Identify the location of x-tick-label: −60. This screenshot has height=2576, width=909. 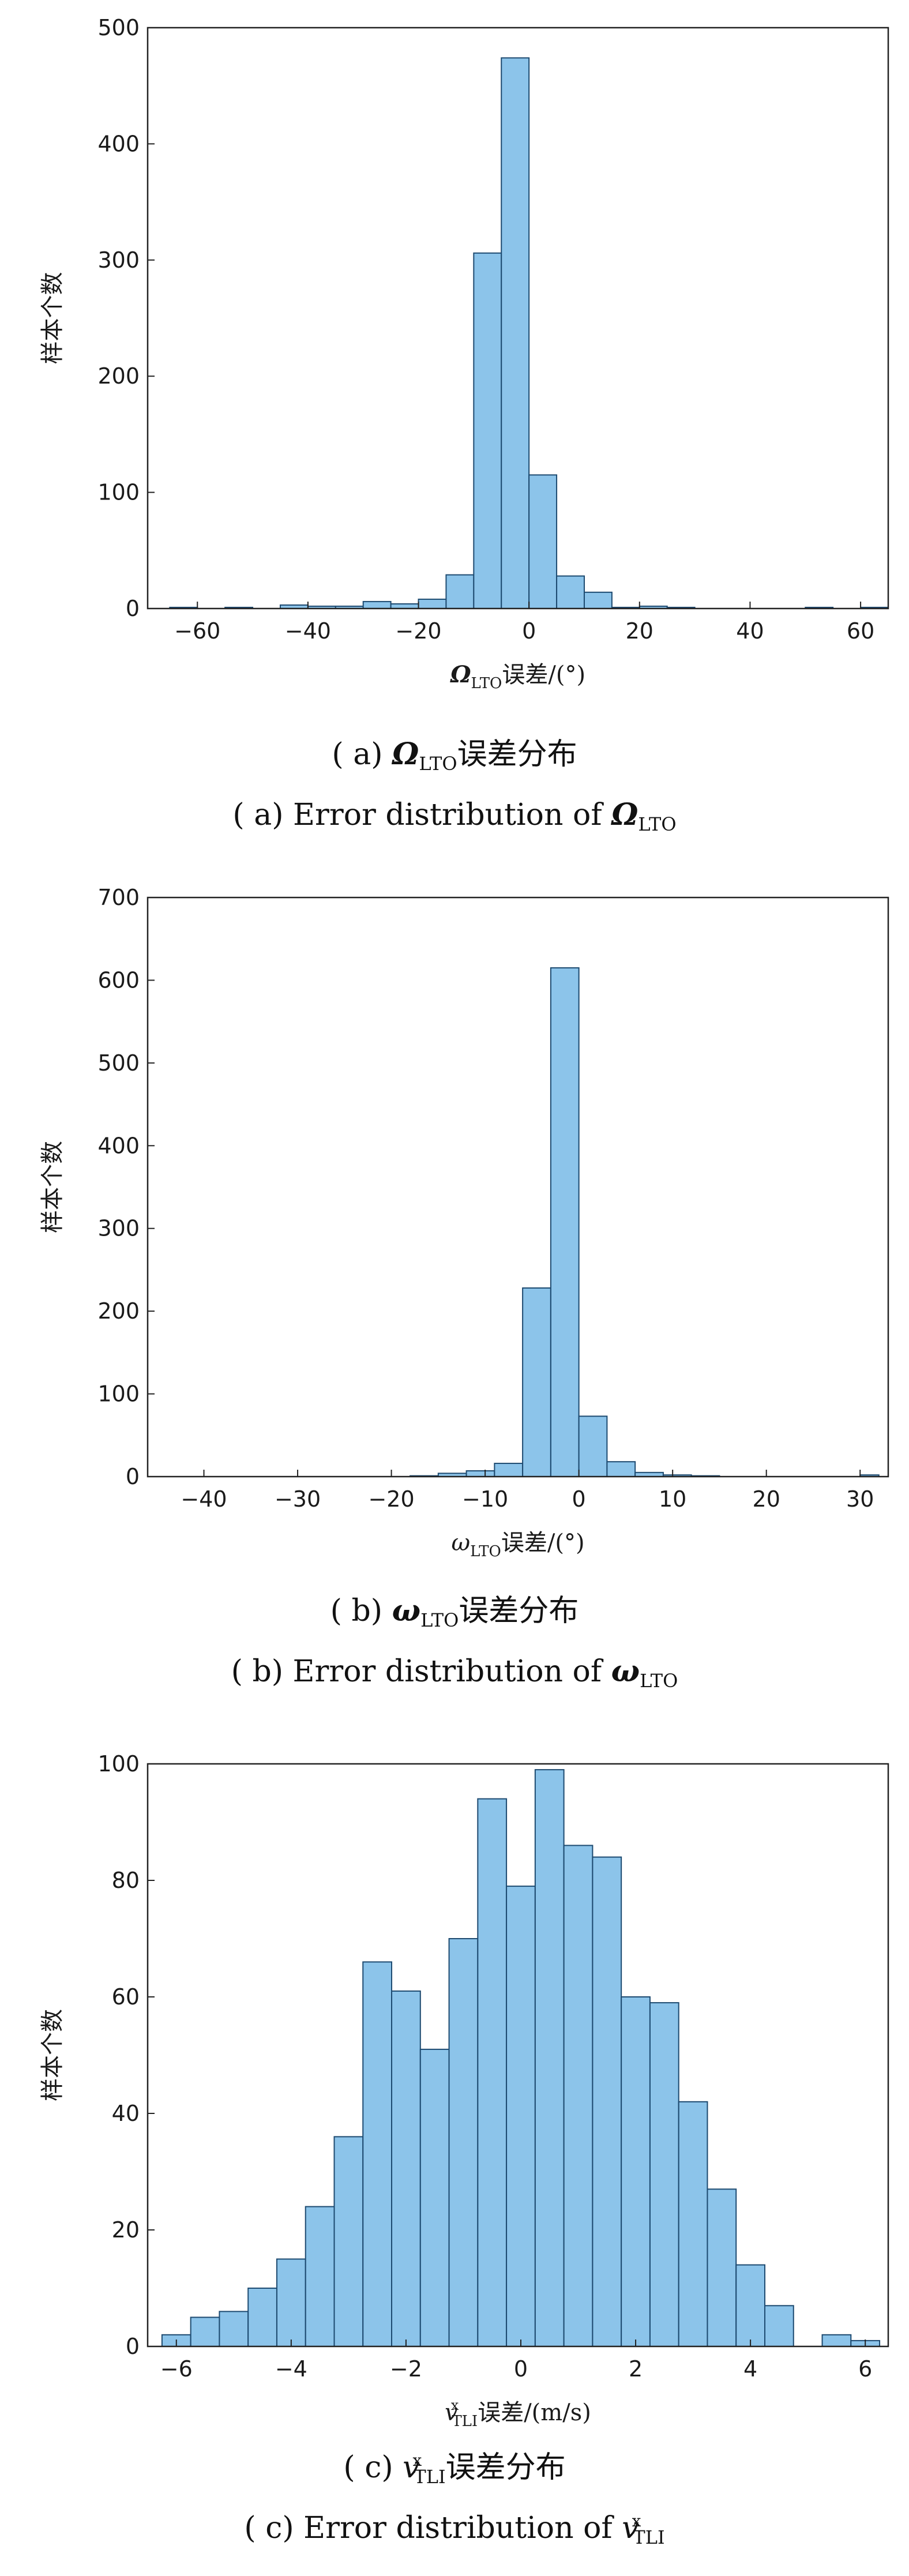
(197, 631).